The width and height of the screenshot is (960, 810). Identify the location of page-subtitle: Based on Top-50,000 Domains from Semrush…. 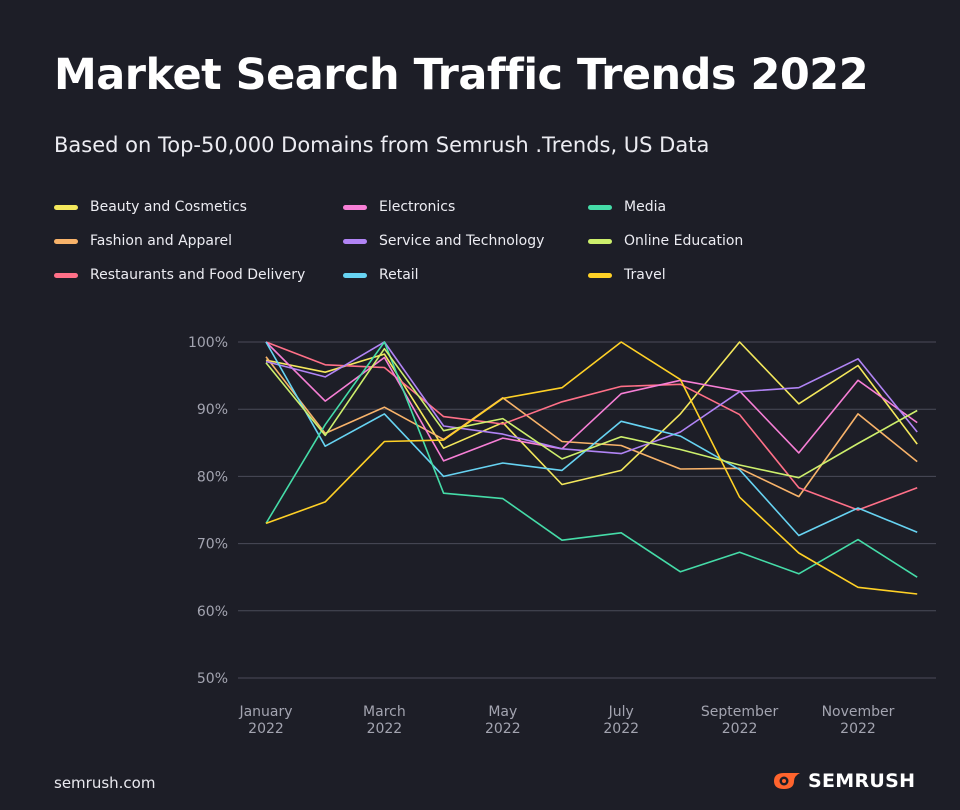
(382, 145).